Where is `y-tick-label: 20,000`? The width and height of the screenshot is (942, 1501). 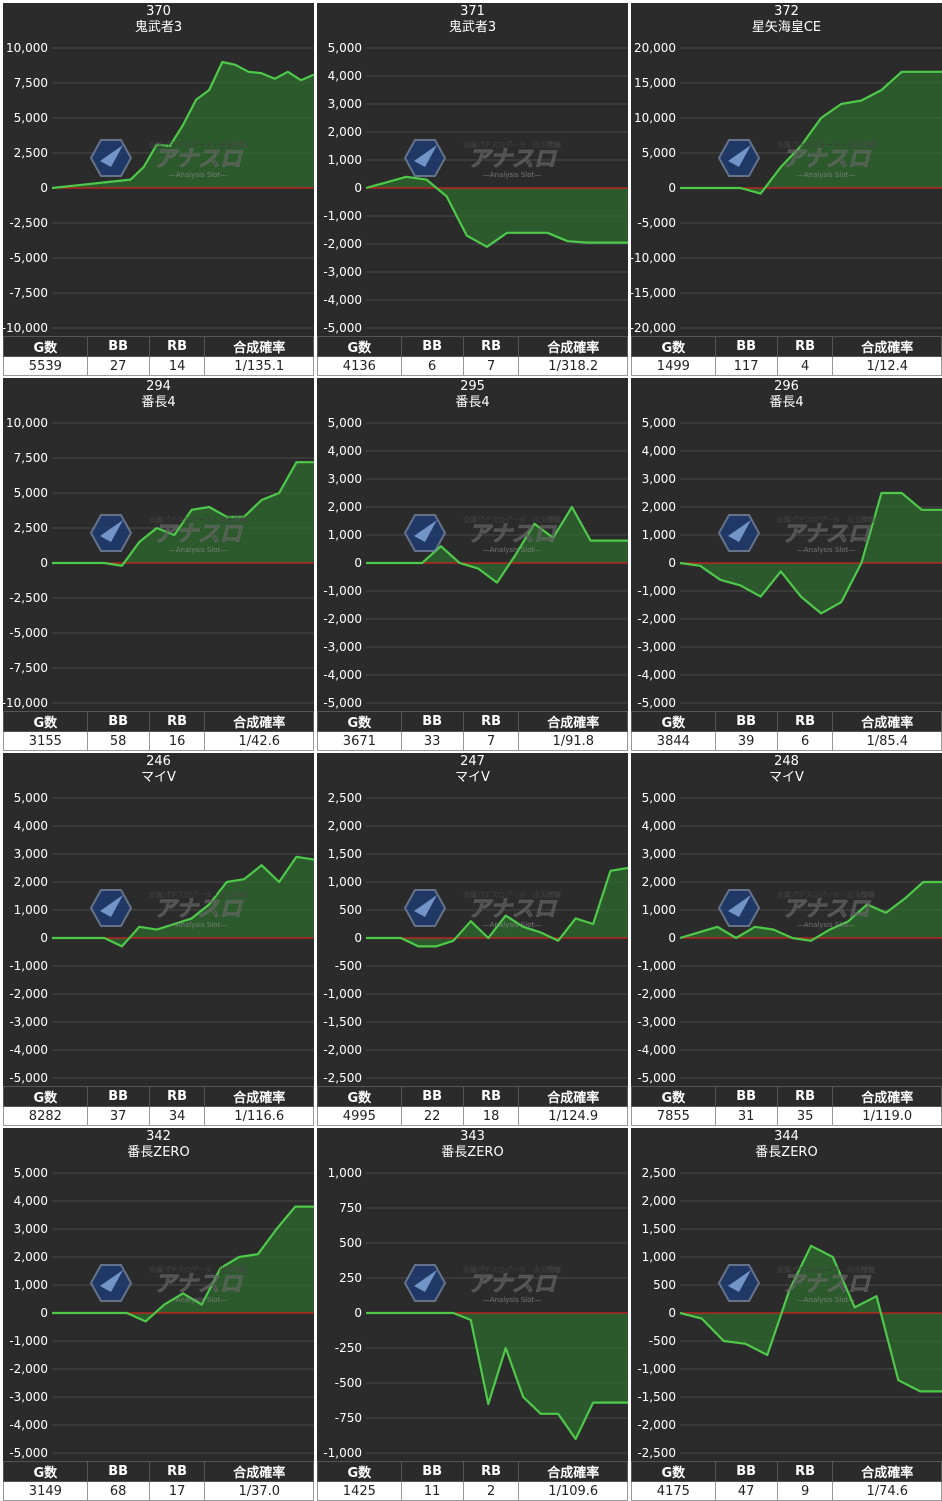
y-tick-label: 20,000 is located at coordinates (655, 48).